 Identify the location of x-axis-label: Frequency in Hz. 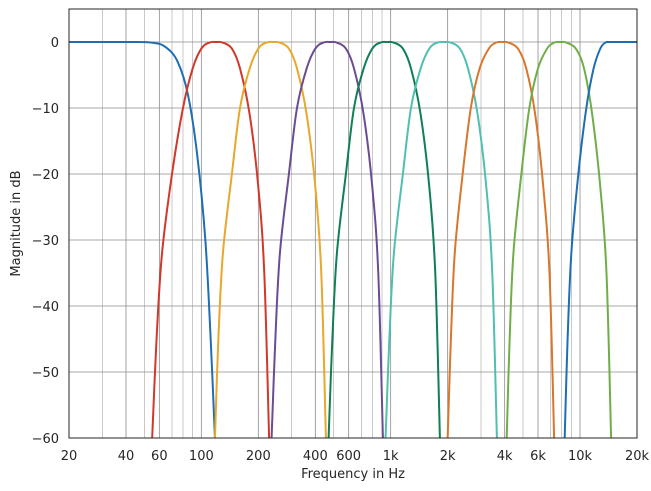
(353, 474).